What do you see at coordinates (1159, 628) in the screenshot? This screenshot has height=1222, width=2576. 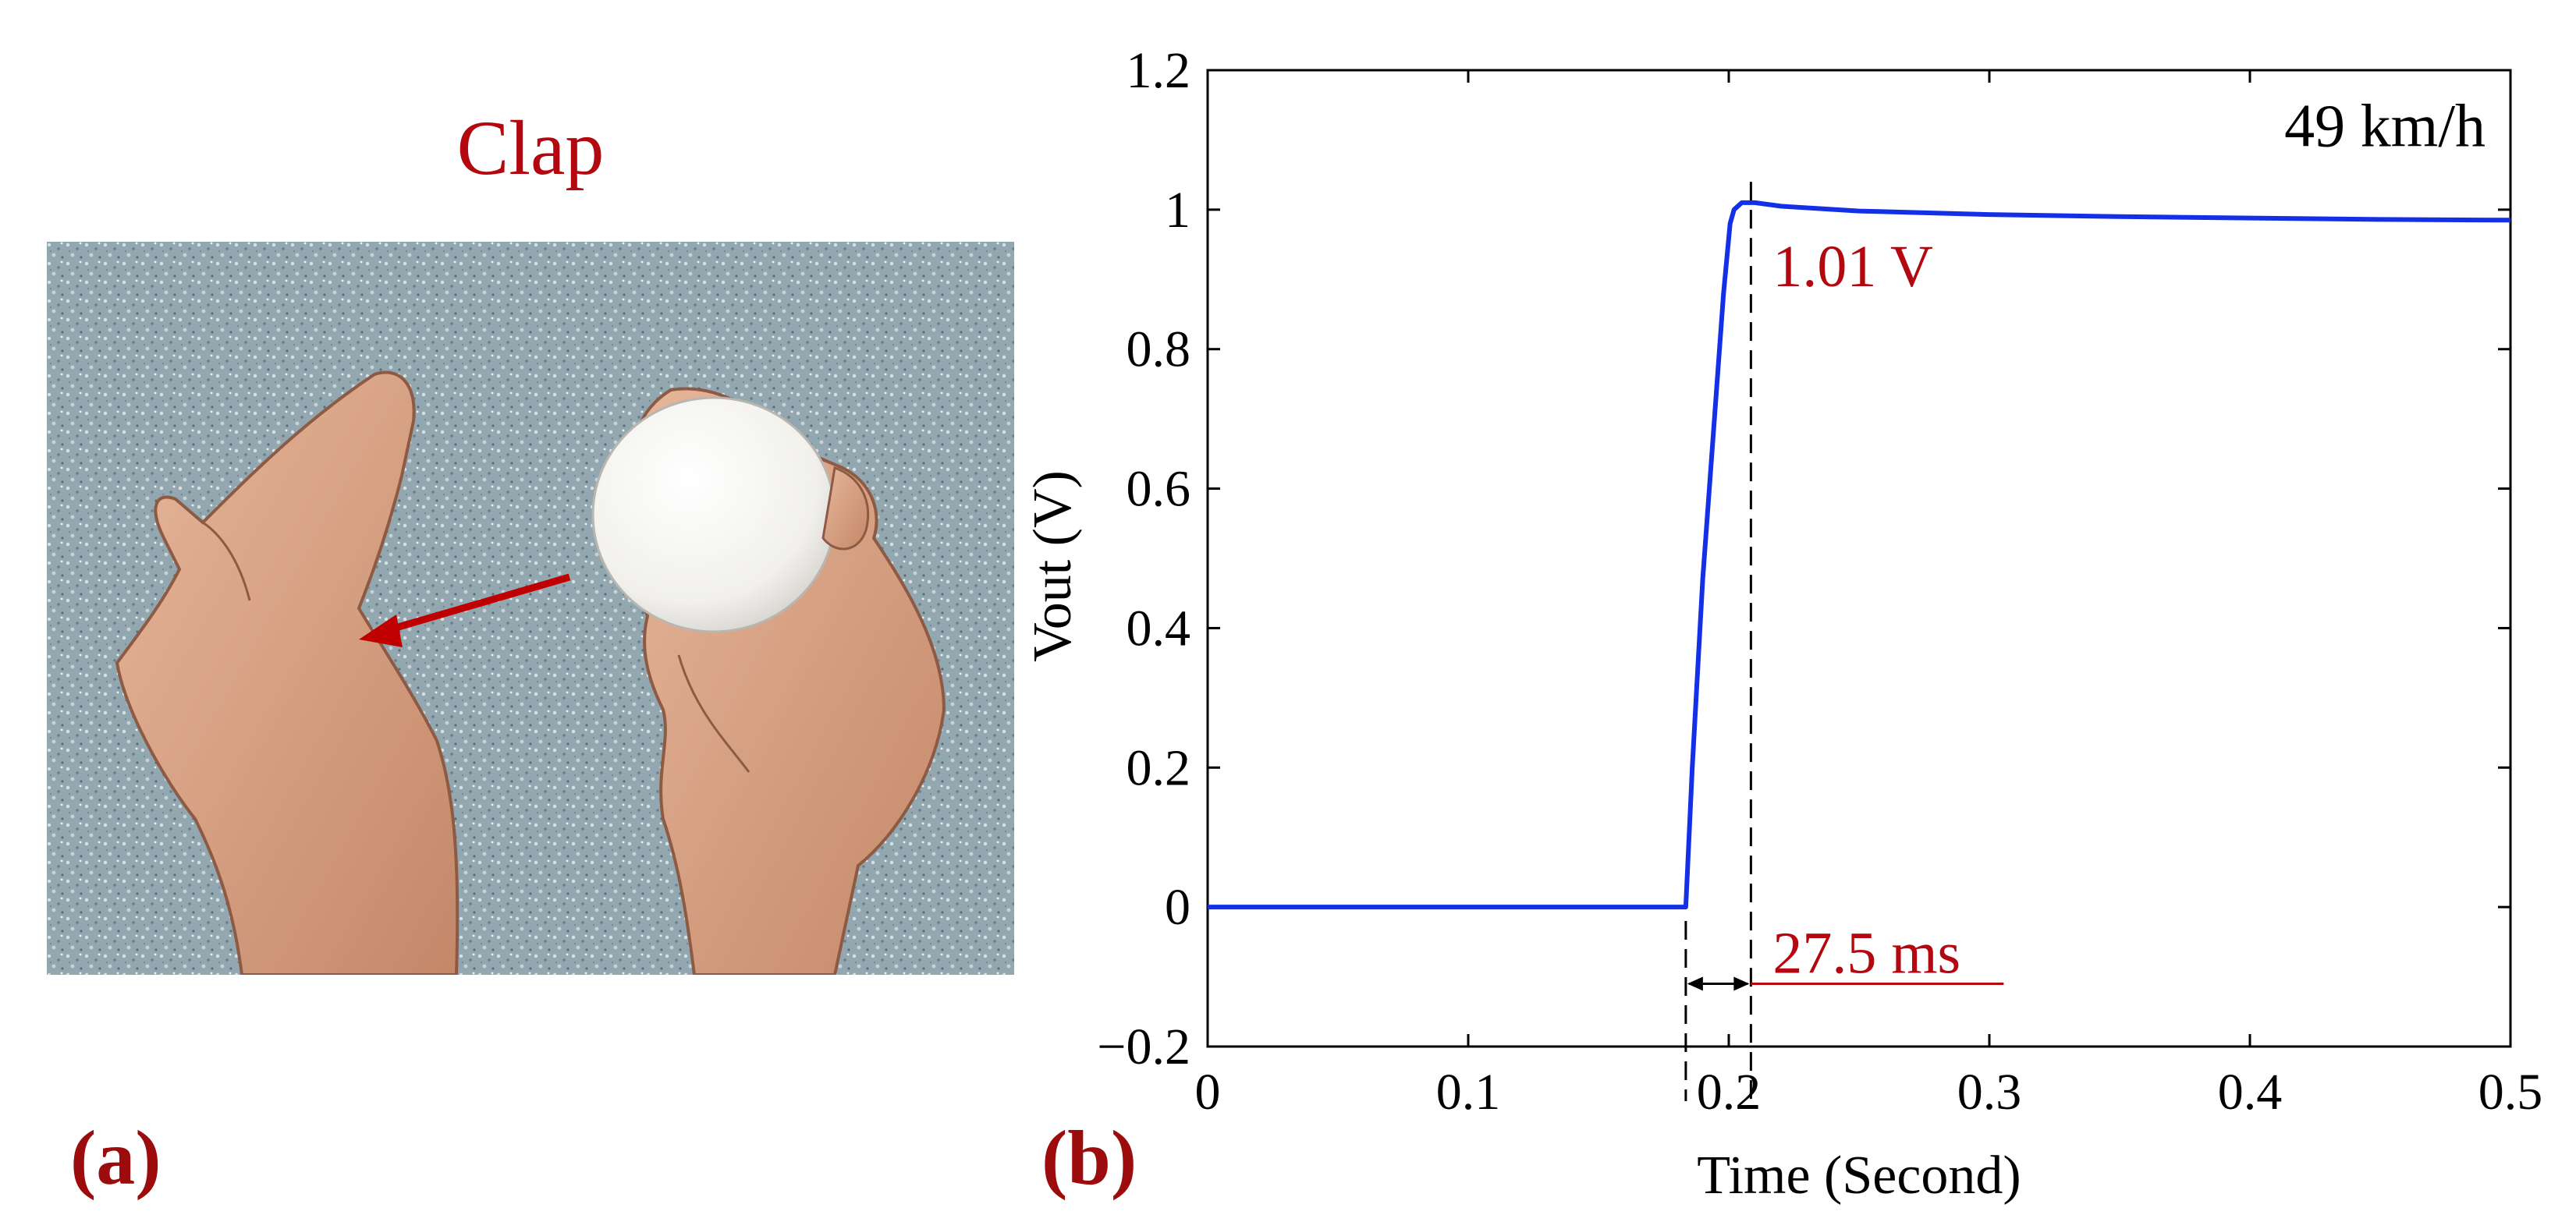 I see `y-tick-label: 0.4` at bounding box center [1159, 628].